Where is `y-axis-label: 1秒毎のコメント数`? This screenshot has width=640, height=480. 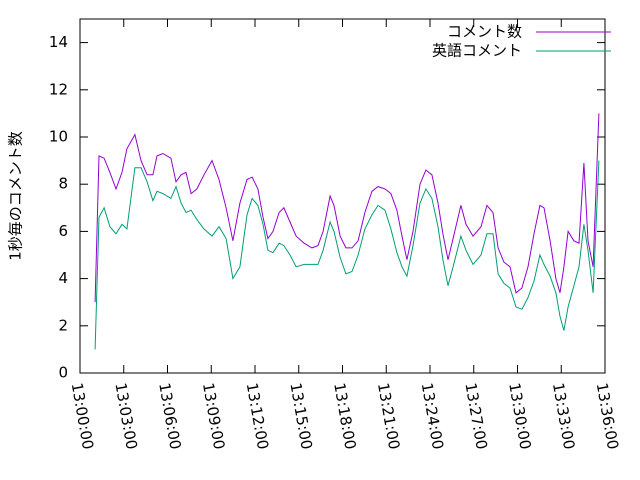
y-axis-label: 1秒毎のコメント数 is located at coordinates (16, 196).